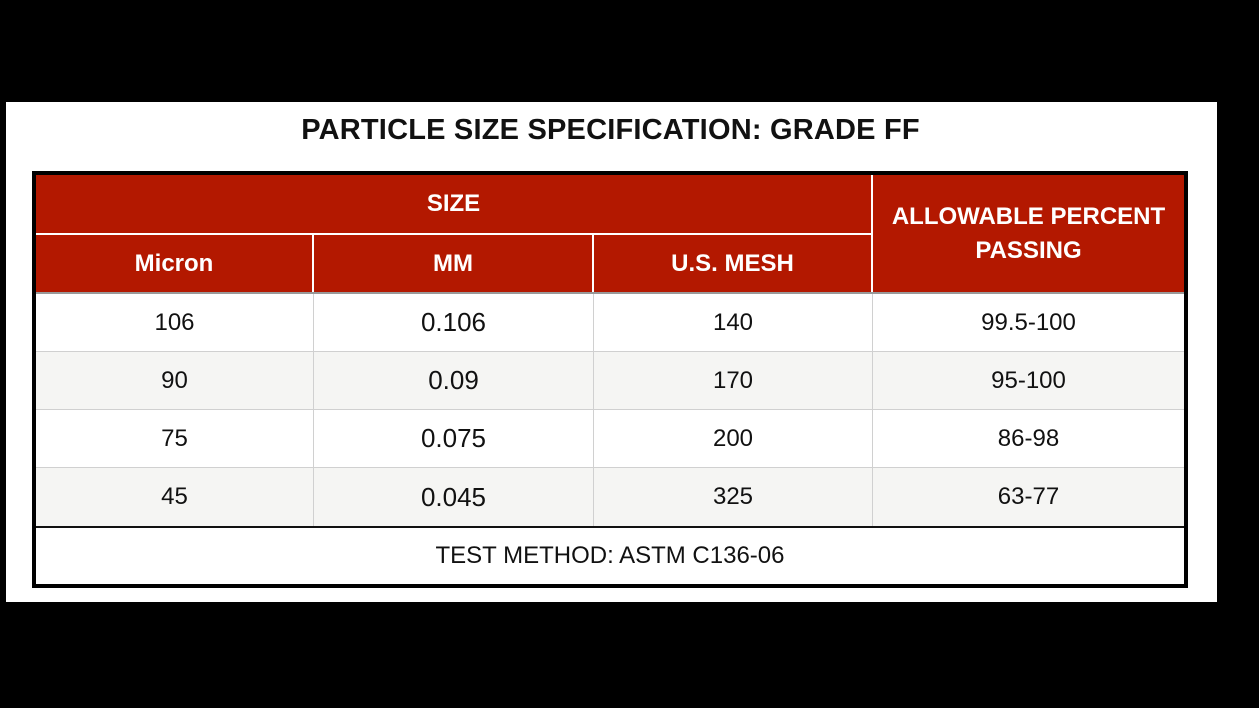 The height and width of the screenshot is (708, 1259). Describe the element at coordinates (610, 293) in the screenshot. I see `header-divider` at that location.